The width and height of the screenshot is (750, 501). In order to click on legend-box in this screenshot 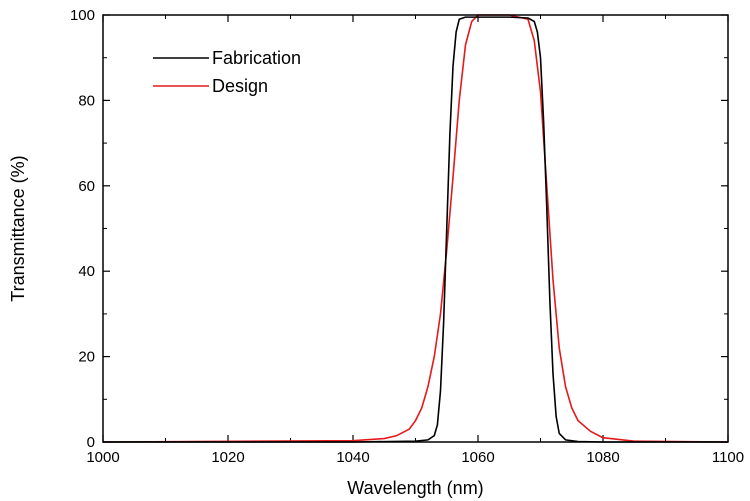, I will do `click(239, 71)`.